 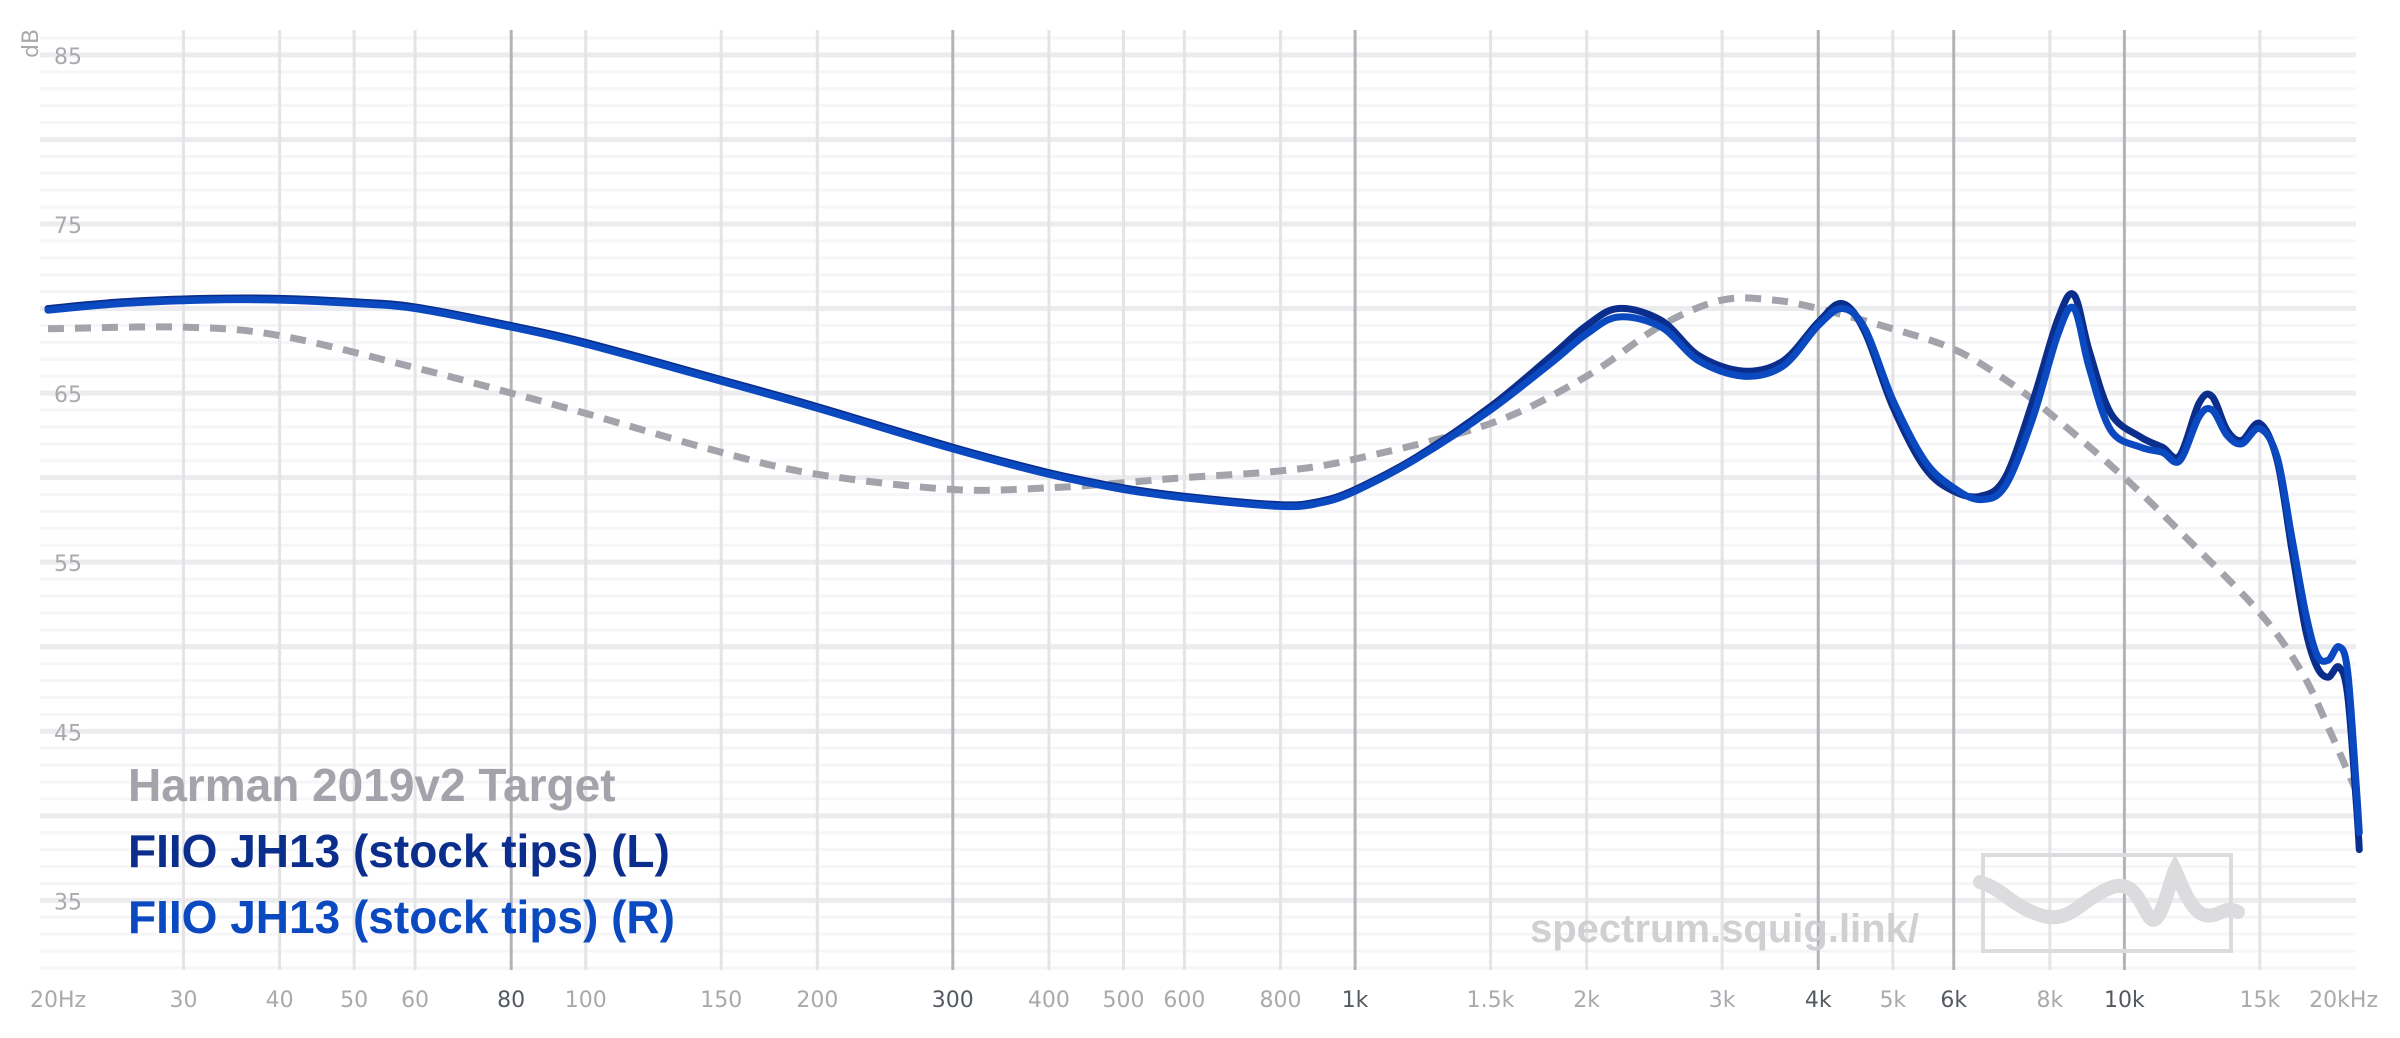 I want to click on y-tick-label: 35, so click(x=68, y=902).